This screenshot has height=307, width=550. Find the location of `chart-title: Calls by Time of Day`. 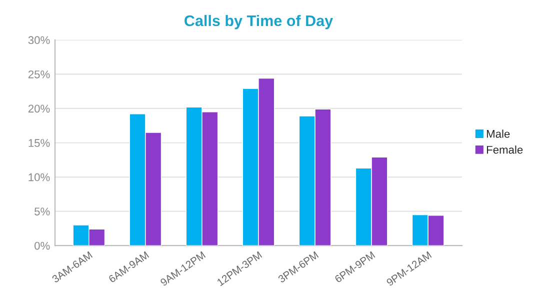

chart-title: Calls by Time of Day is located at coordinates (259, 22).